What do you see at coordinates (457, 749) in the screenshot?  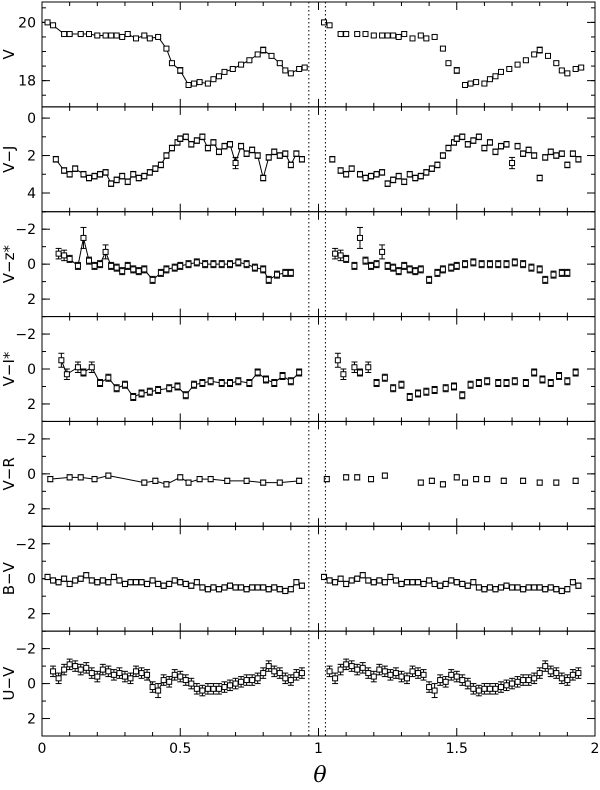 I see `x-tick-label: 1.5` at bounding box center [457, 749].